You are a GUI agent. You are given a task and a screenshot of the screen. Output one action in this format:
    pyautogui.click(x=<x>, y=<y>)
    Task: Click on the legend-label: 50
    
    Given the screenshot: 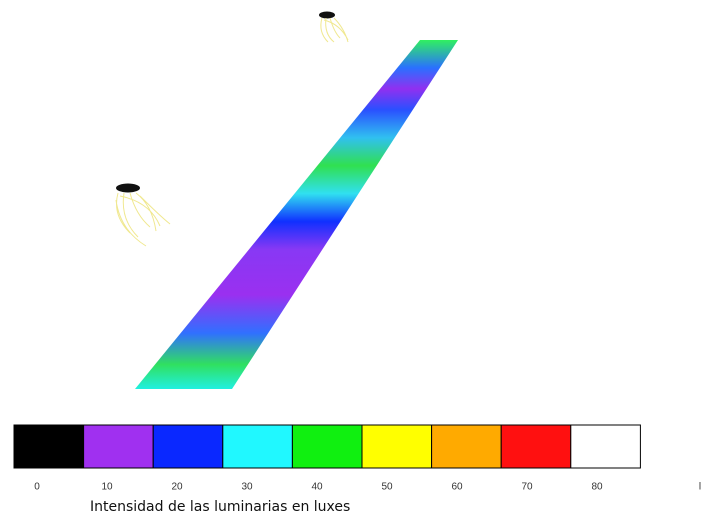 What is the action you would take?
    pyautogui.click(x=387, y=487)
    